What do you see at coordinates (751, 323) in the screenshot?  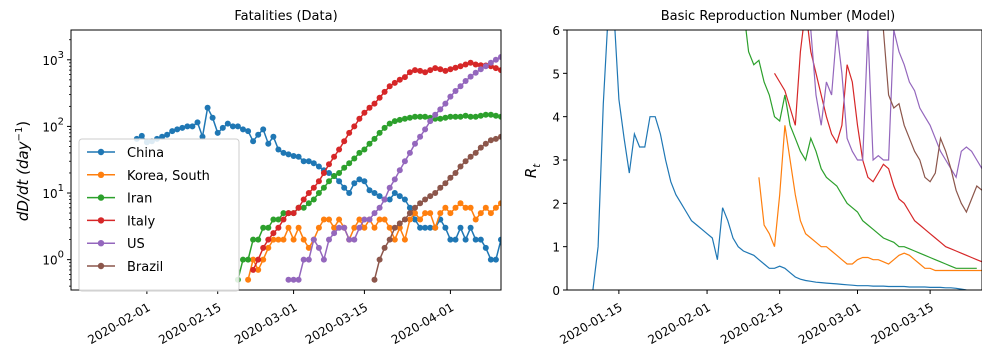 I see `x-tick-label: 2020-02-15` at bounding box center [751, 323].